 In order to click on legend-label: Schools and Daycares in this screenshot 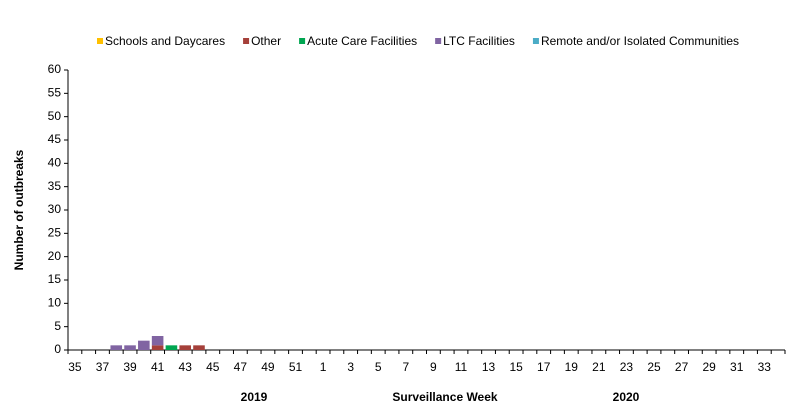, I will do `click(165, 41)`.